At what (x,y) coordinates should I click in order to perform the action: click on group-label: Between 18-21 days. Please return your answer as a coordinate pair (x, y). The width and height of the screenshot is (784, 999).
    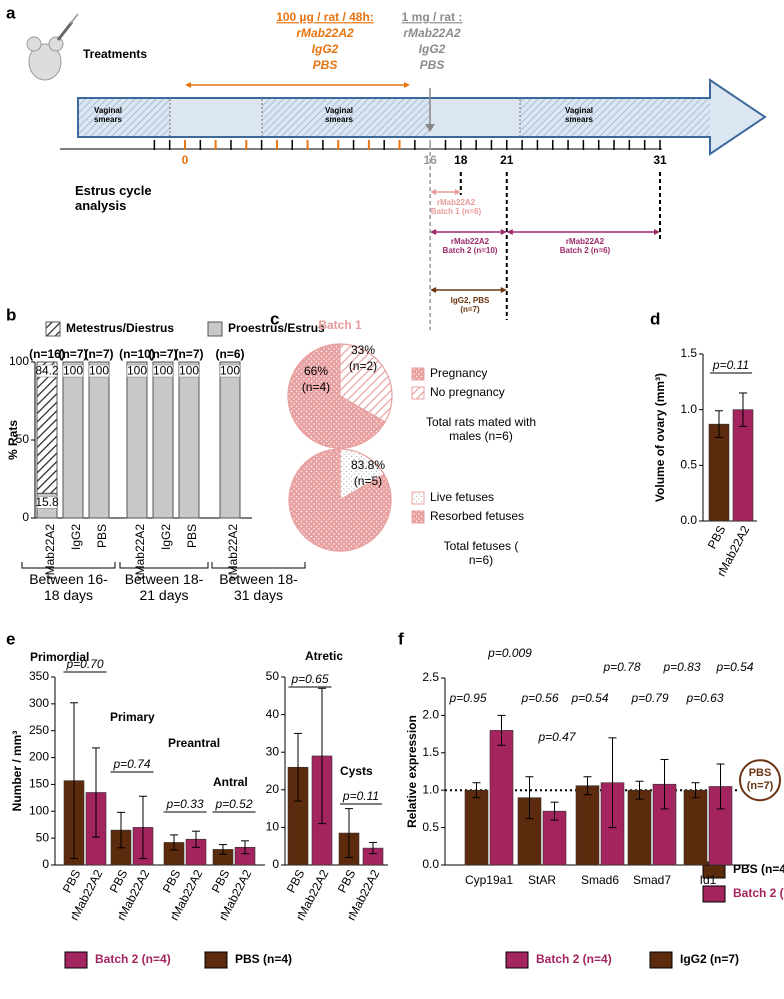
    Looking at the image, I should click on (164, 587).